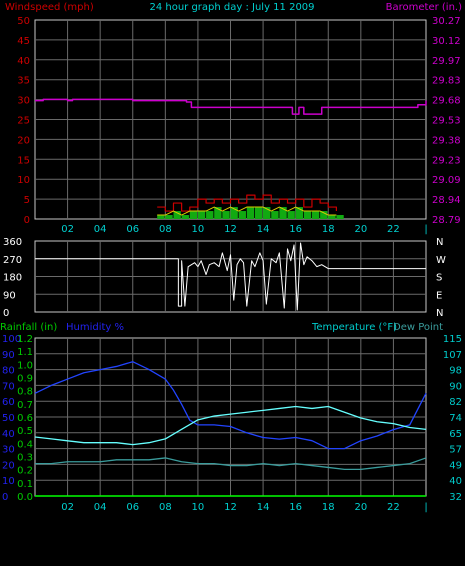 This screenshot has height=566, width=465. What do you see at coordinates (8, 450) in the screenshot?
I see `humidity-tick-label: 30` at bounding box center [8, 450].